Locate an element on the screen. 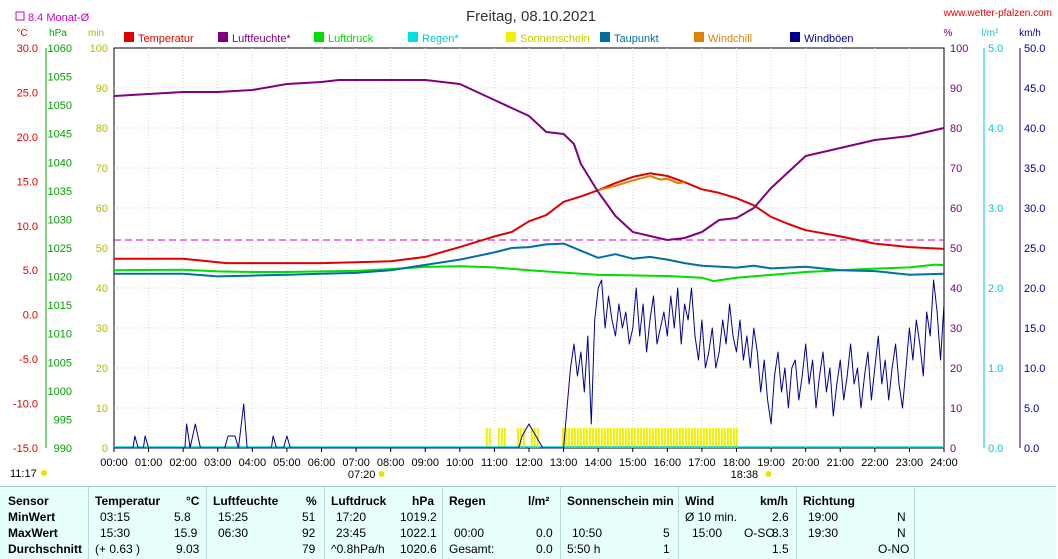 This screenshot has height=559, width=1058. press-tick-label: 990 is located at coordinates (63, 449).